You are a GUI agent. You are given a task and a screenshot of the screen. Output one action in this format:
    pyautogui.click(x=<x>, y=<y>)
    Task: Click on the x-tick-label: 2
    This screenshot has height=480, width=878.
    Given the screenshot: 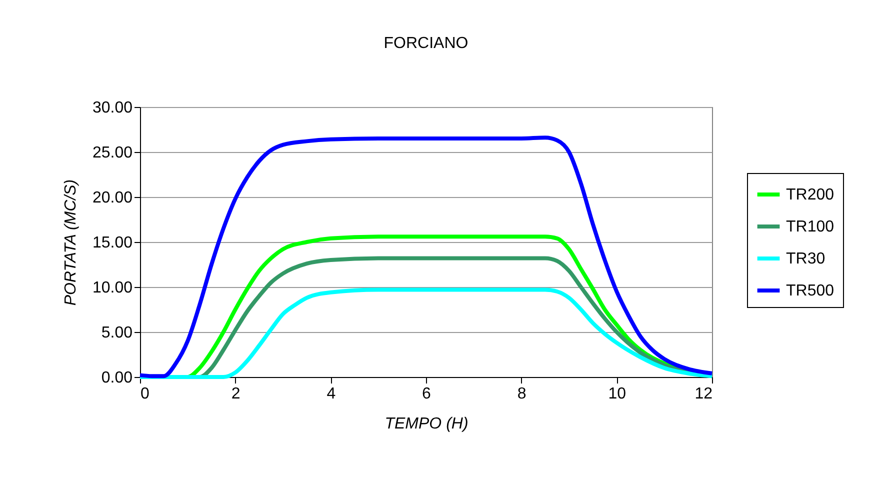 What is the action you would take?
    pyautogui.click(x=235, y=394)
    